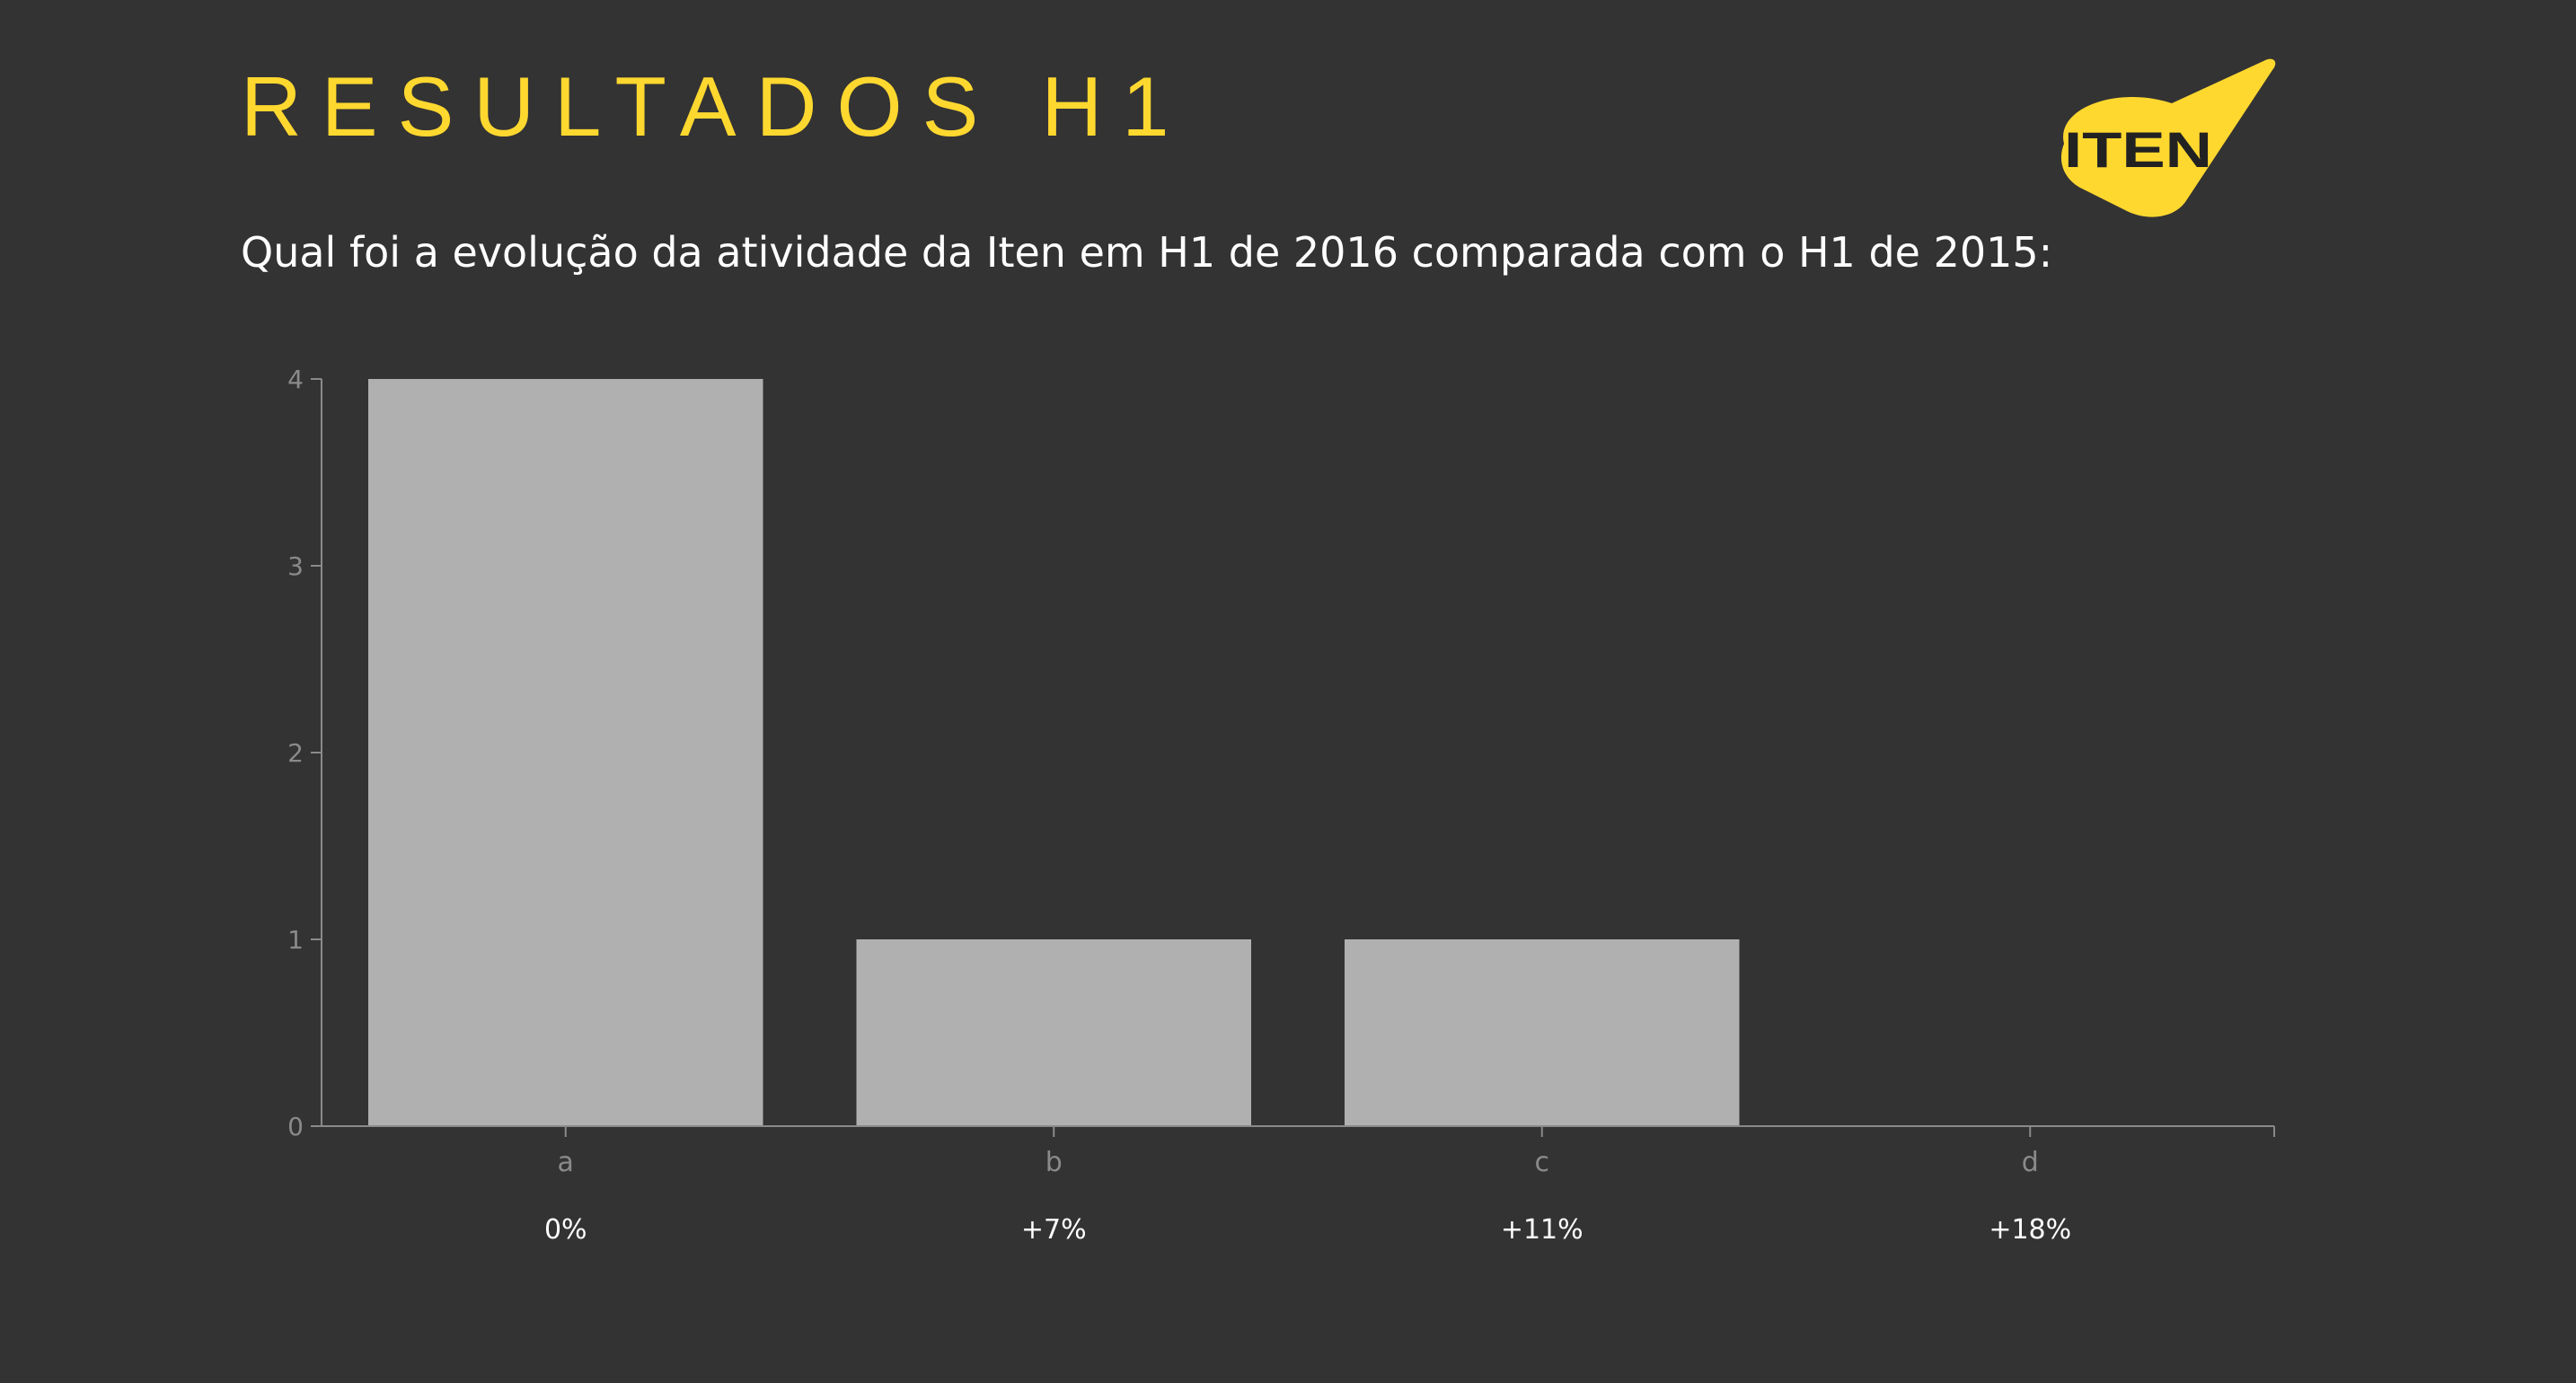  What do you see at coordinates (2138, 149) in the screenshot?
I see `logo-text: ITEN` at bounding box center [2138, 149].